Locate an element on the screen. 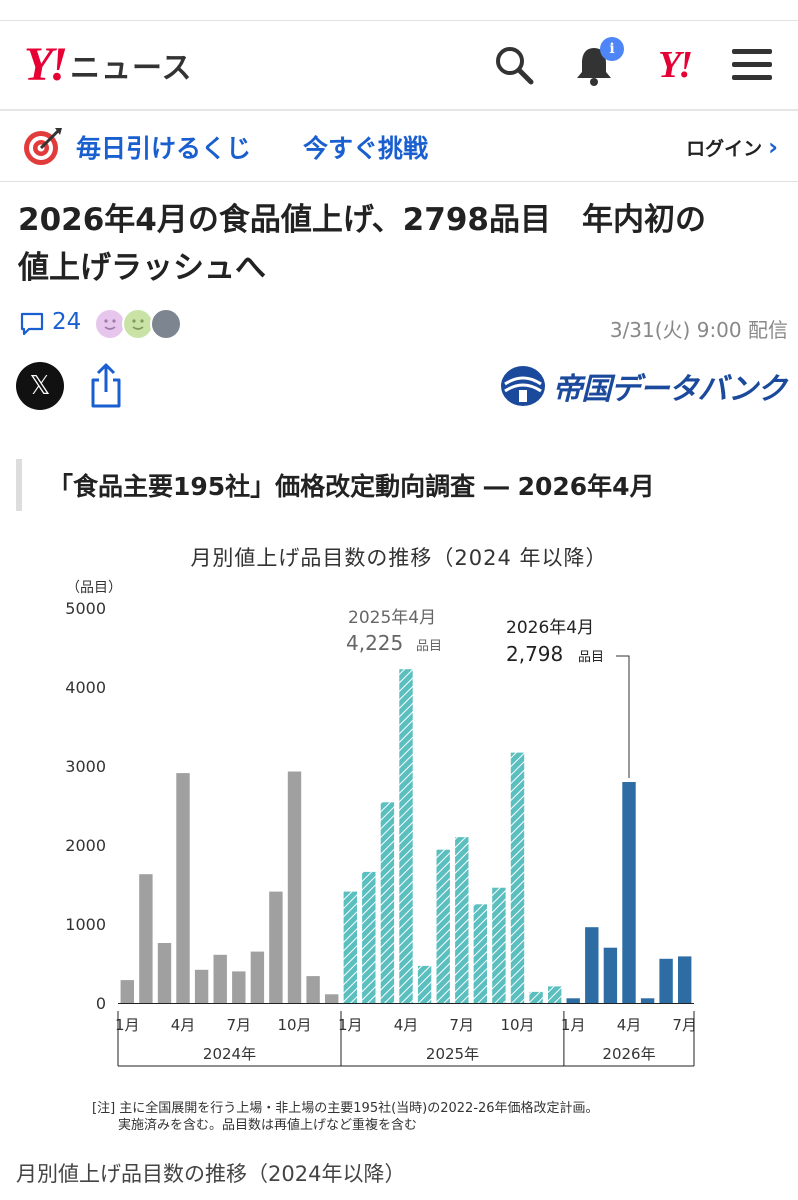 This screenshot has height=1200, width=798. news-logo-text: ニュース is located at coordinates (131, 68).